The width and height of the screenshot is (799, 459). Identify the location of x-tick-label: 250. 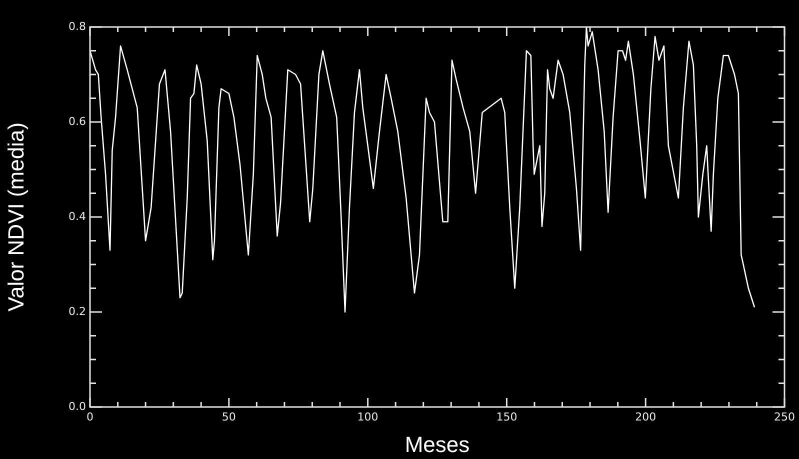
(784, 417).